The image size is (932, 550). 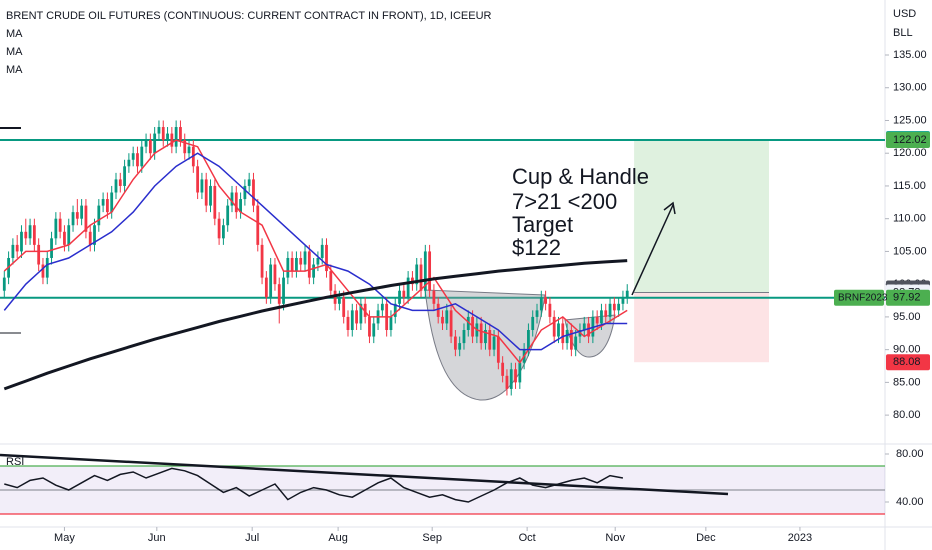 I want to click on rsi-label: RSI, so click(x=15, y=462).